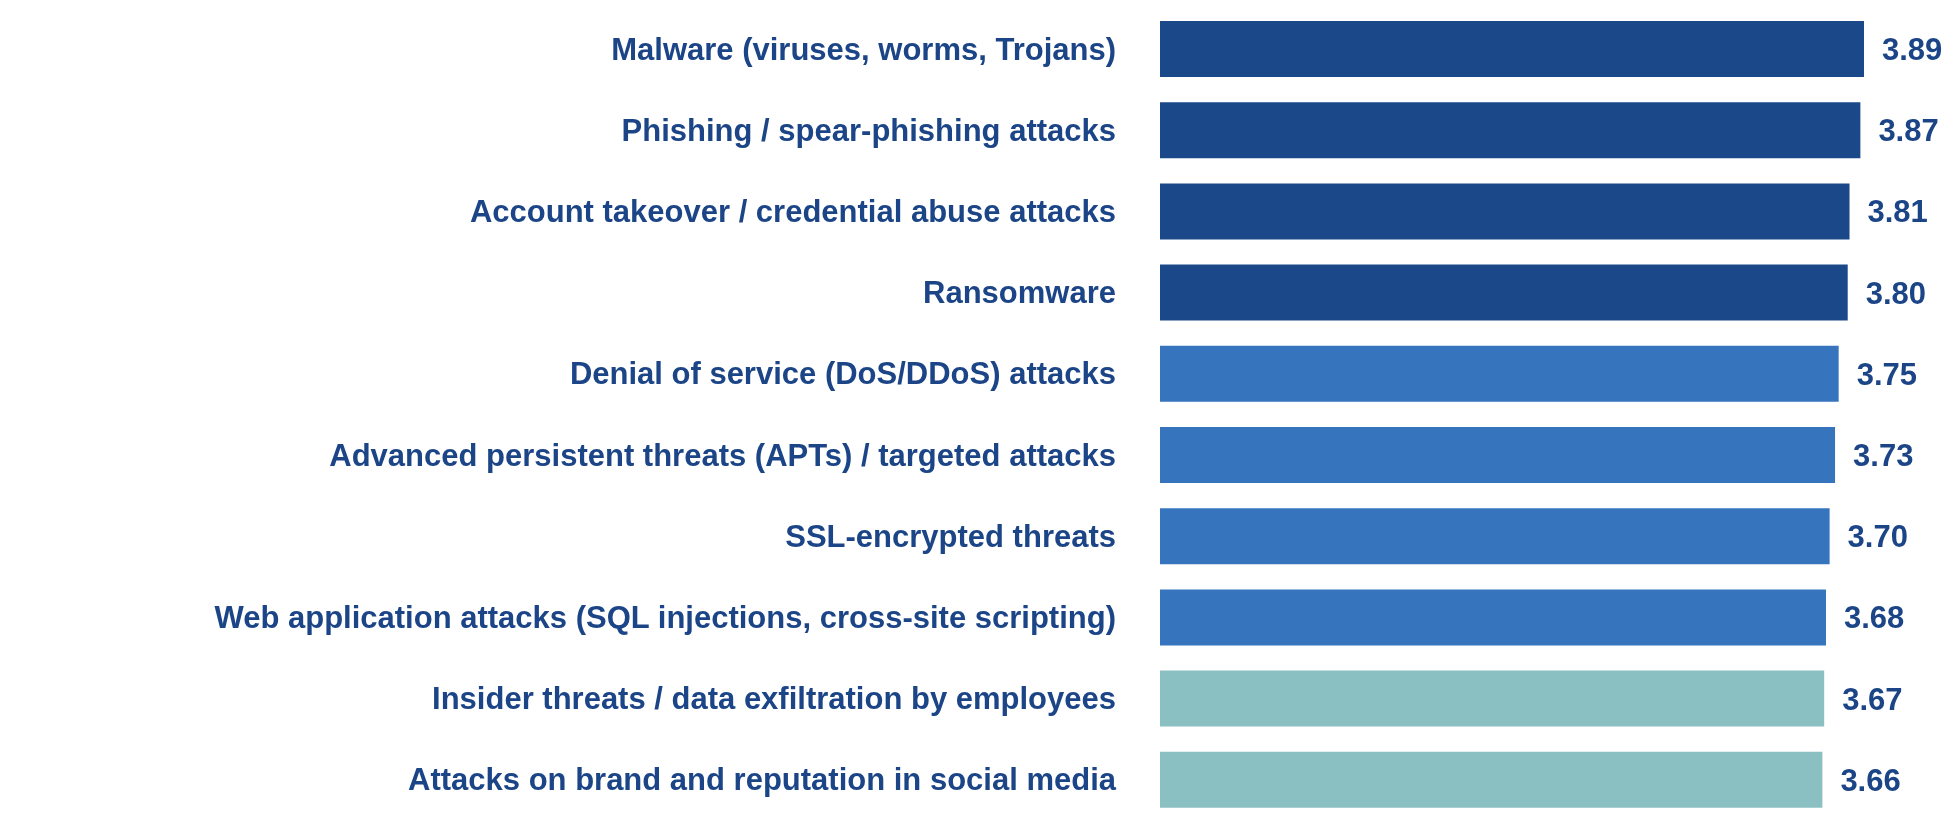 The height and width of the screenshot is (828, 1956). Describe the element at coordinates (1874, 618) in the screenshot. I see `data-label: 3.68` at that location.